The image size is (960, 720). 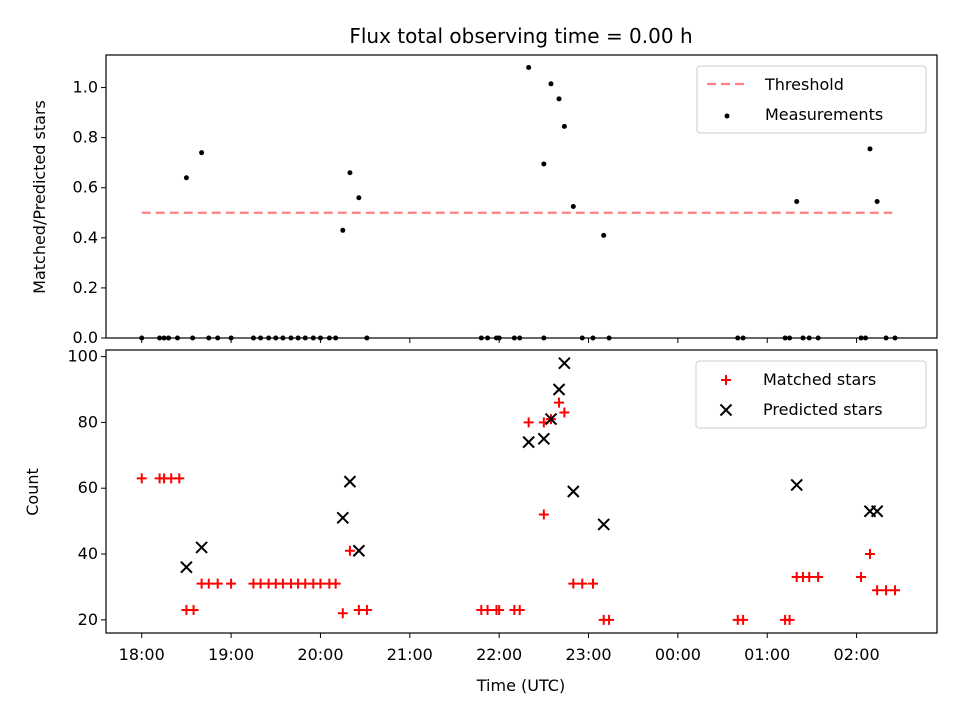 What do you see at coordinates (89, 212) in the screenshot?
I see `top-y-ticks: 0.0 0.2 0.4 0.6 0.8 1.0` at bounding box center [89, 212].